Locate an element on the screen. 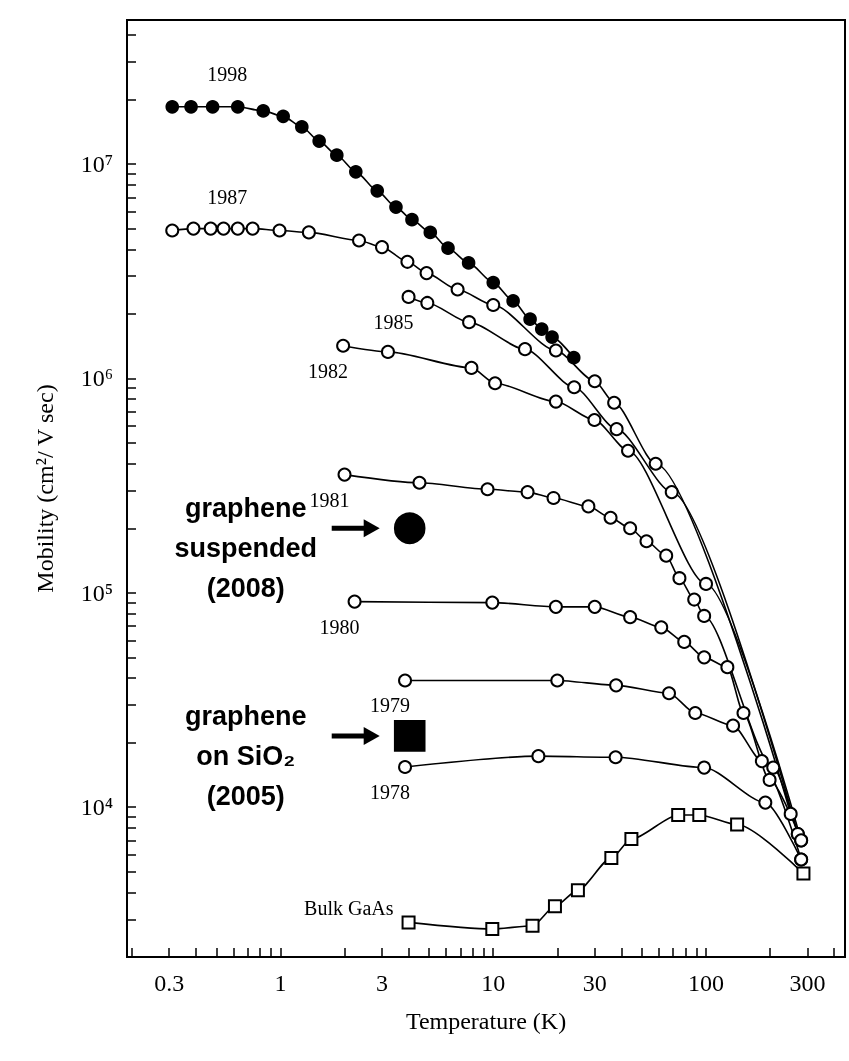  x-tick-label: 10 is located at coordinates (493, 983).